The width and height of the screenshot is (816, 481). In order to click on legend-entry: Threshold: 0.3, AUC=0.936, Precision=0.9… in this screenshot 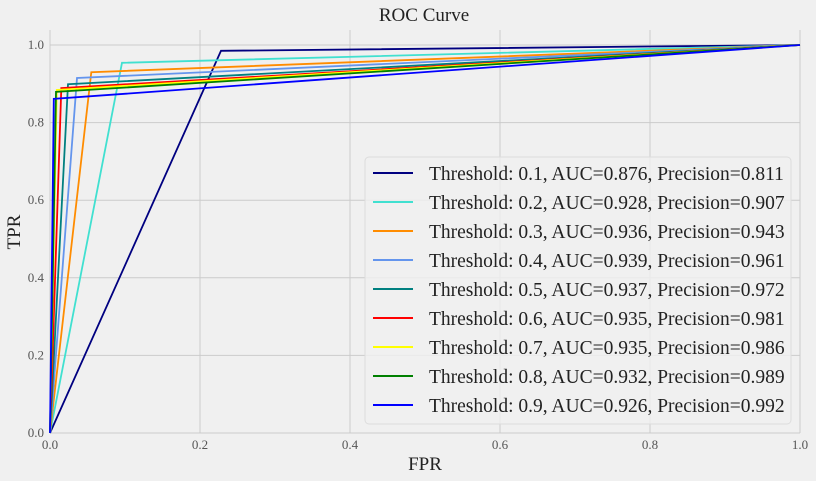, I will do `click(607, 232)`.